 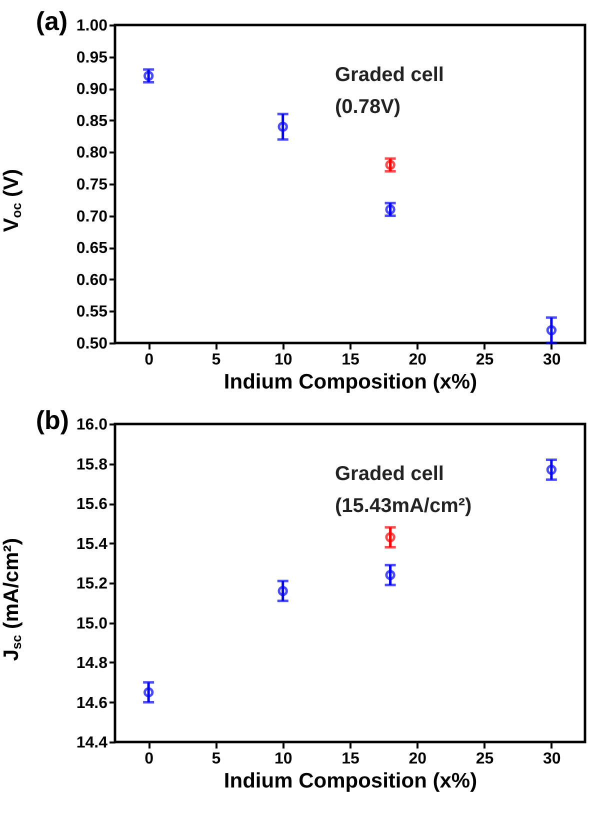 What do you see at coordinates (92, 504) in the screenshot?
I see `y-tick-label: 15.6` at bounding box center [92, 504].